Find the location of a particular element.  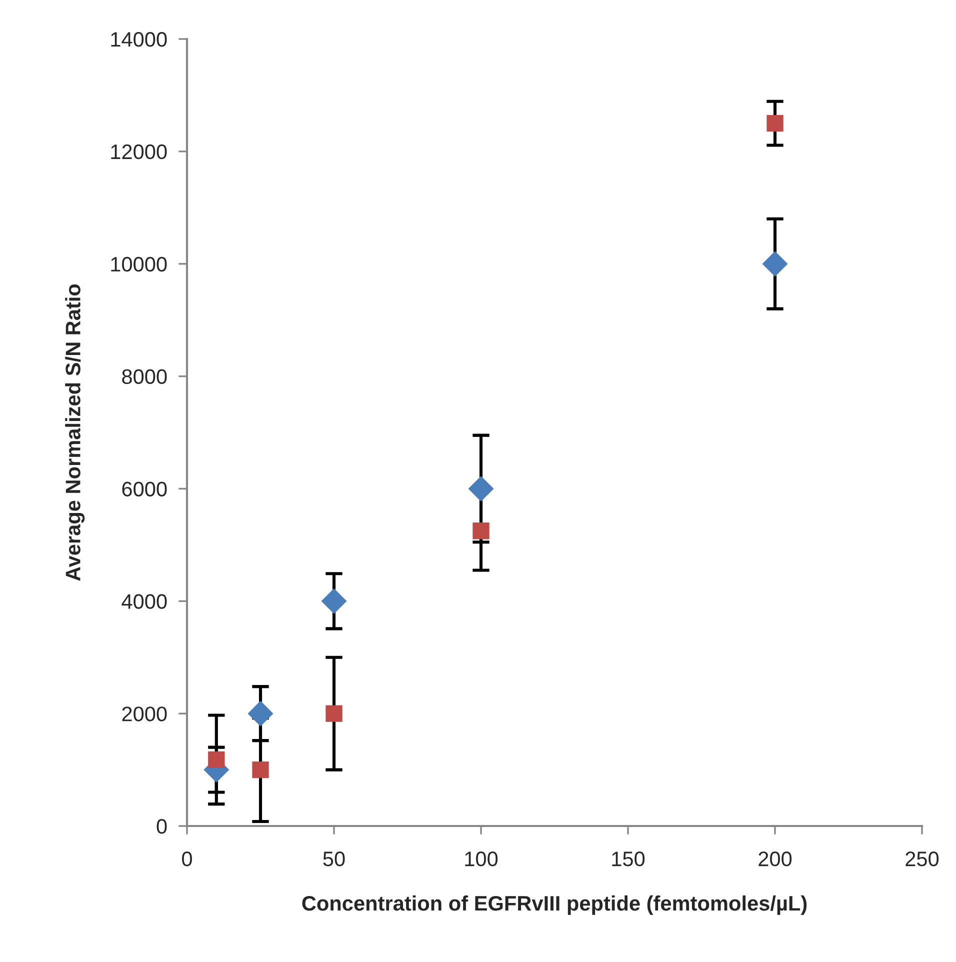

y-axis-title: Average Normalized S/N Ratio is located at coordinates (75, 432).